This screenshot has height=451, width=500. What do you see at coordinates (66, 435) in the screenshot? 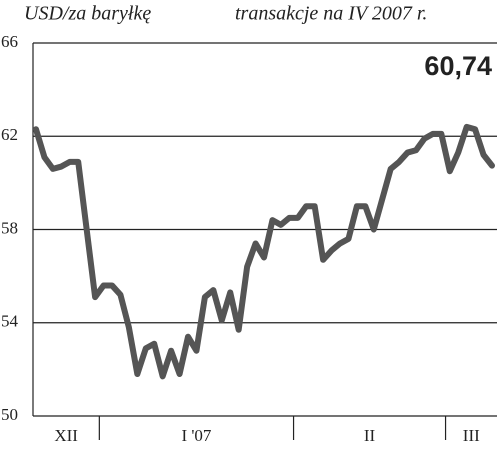
I see `month-label: XII` at bounding box center [66, 435].